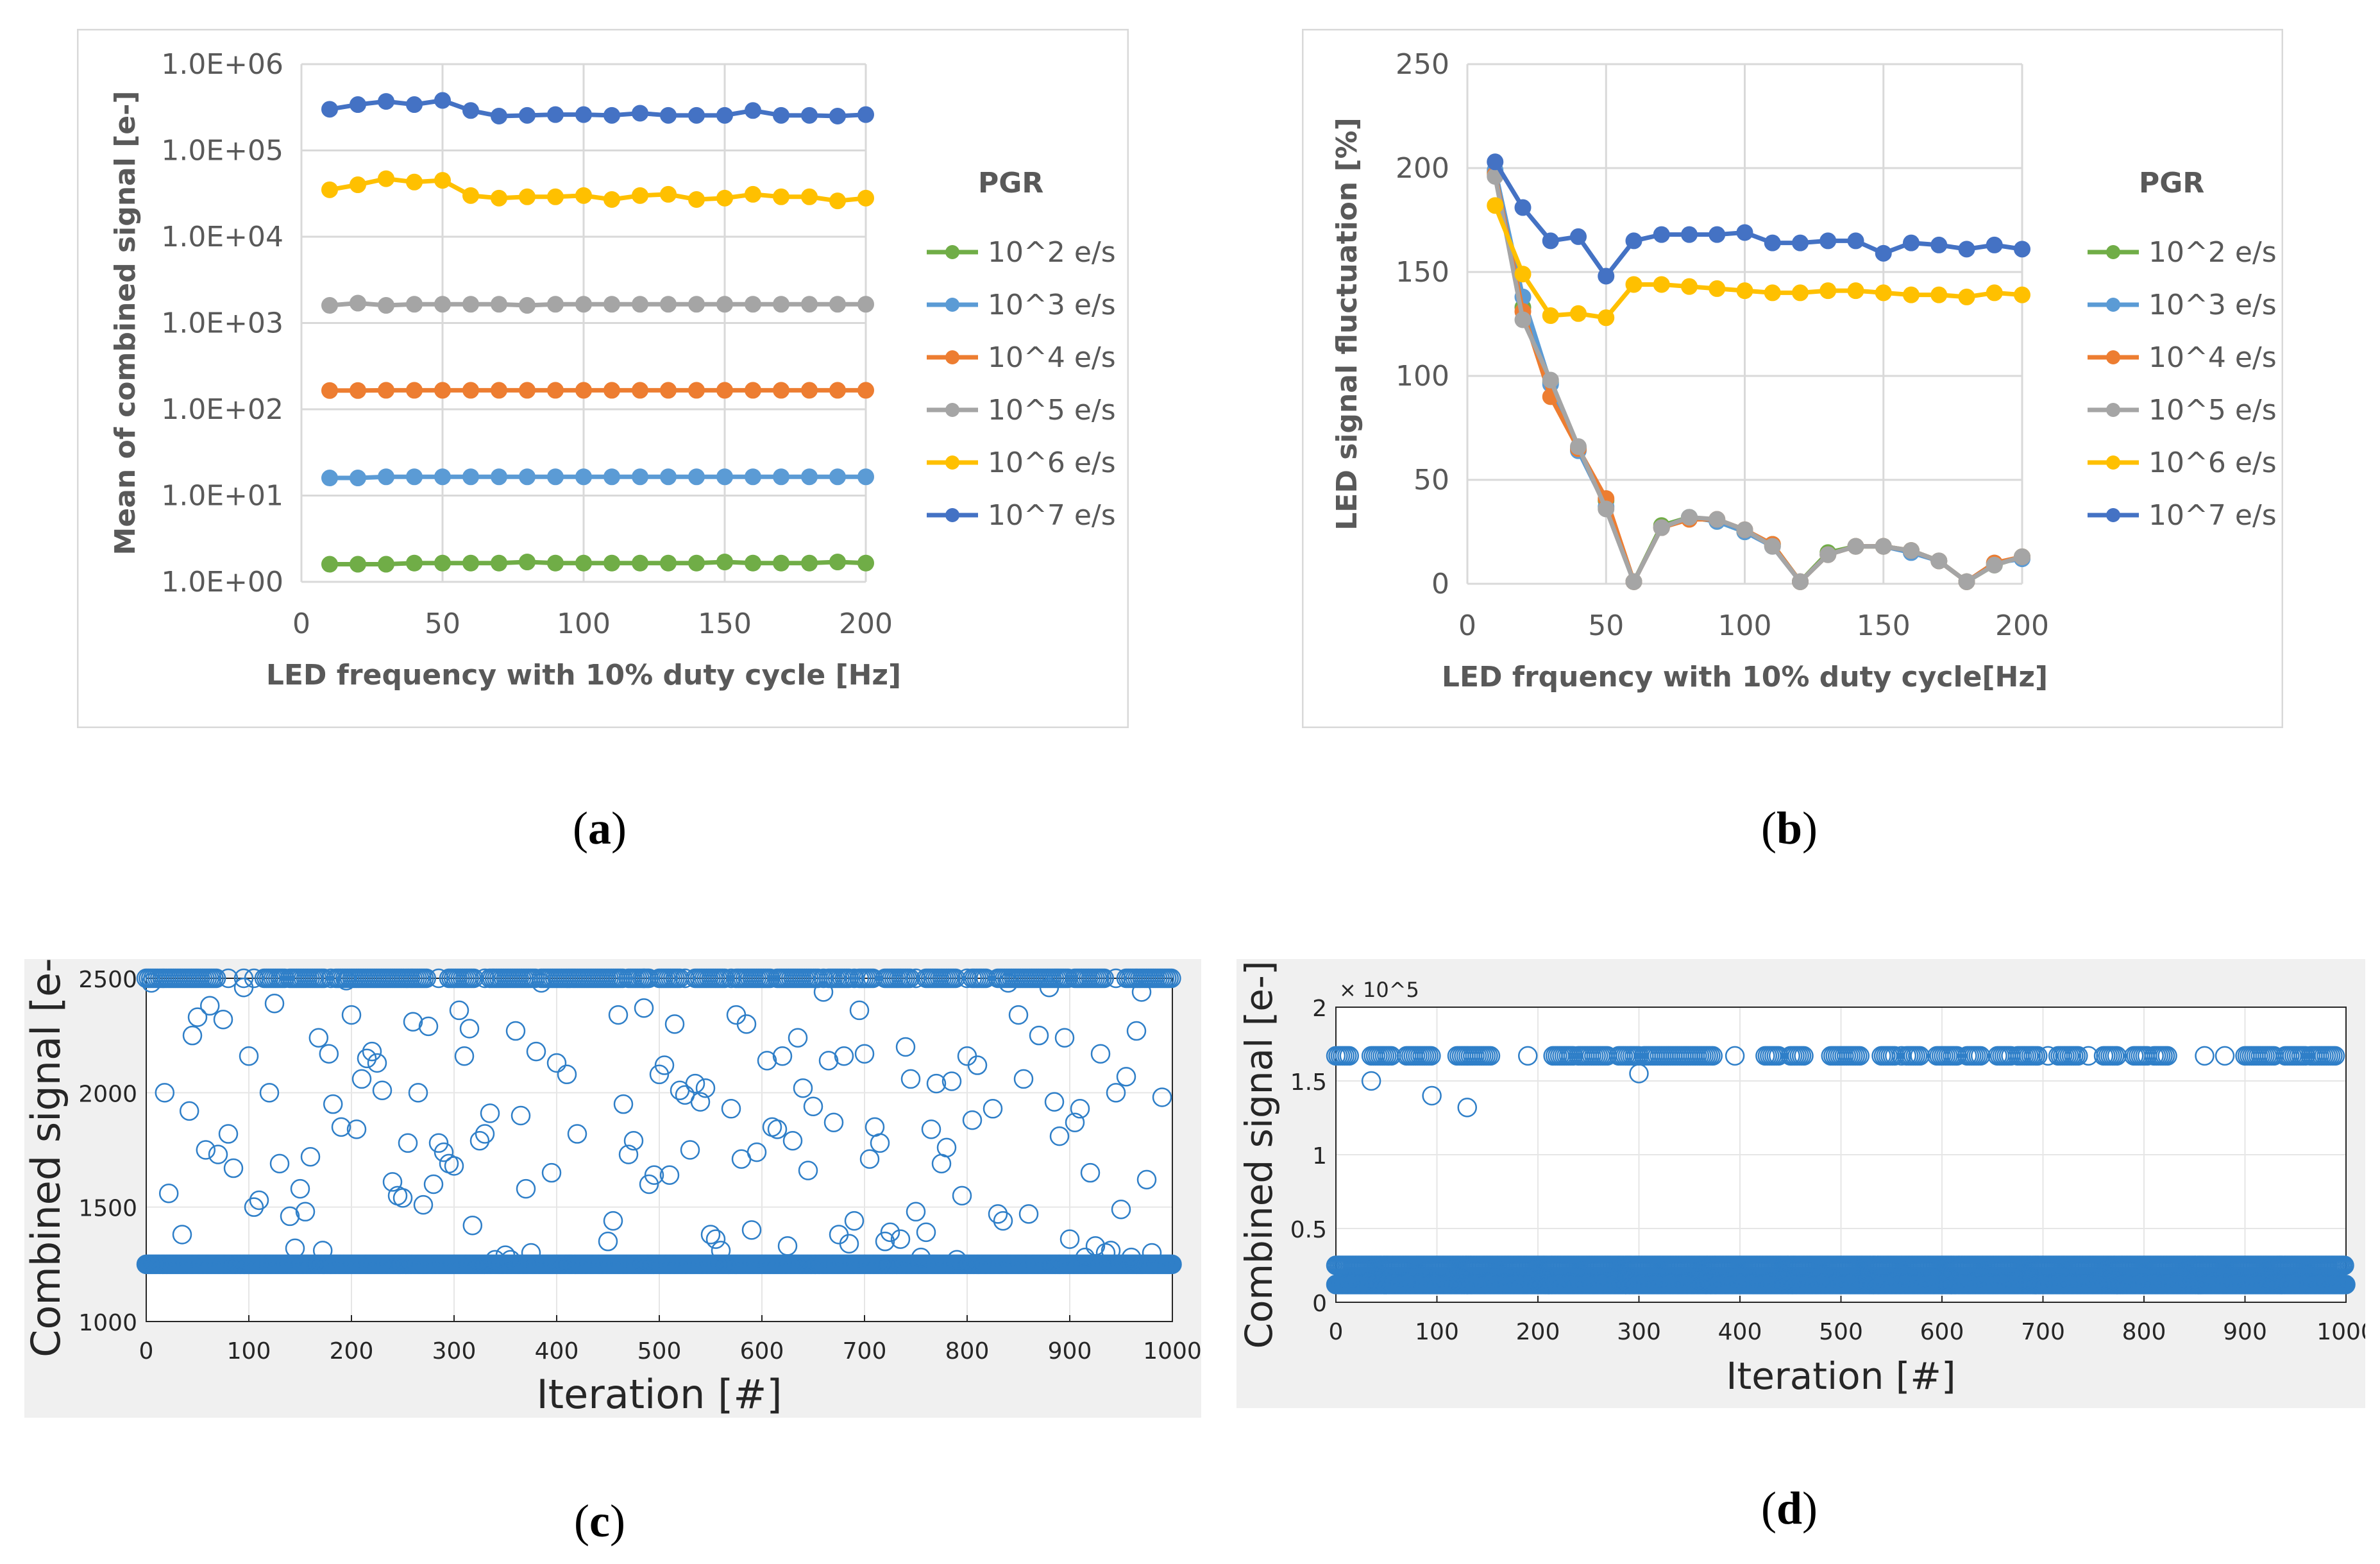 The width and height of the screenshot is (2380, 1564). I want to click on series-10-7-e-s, so click(597, 108).